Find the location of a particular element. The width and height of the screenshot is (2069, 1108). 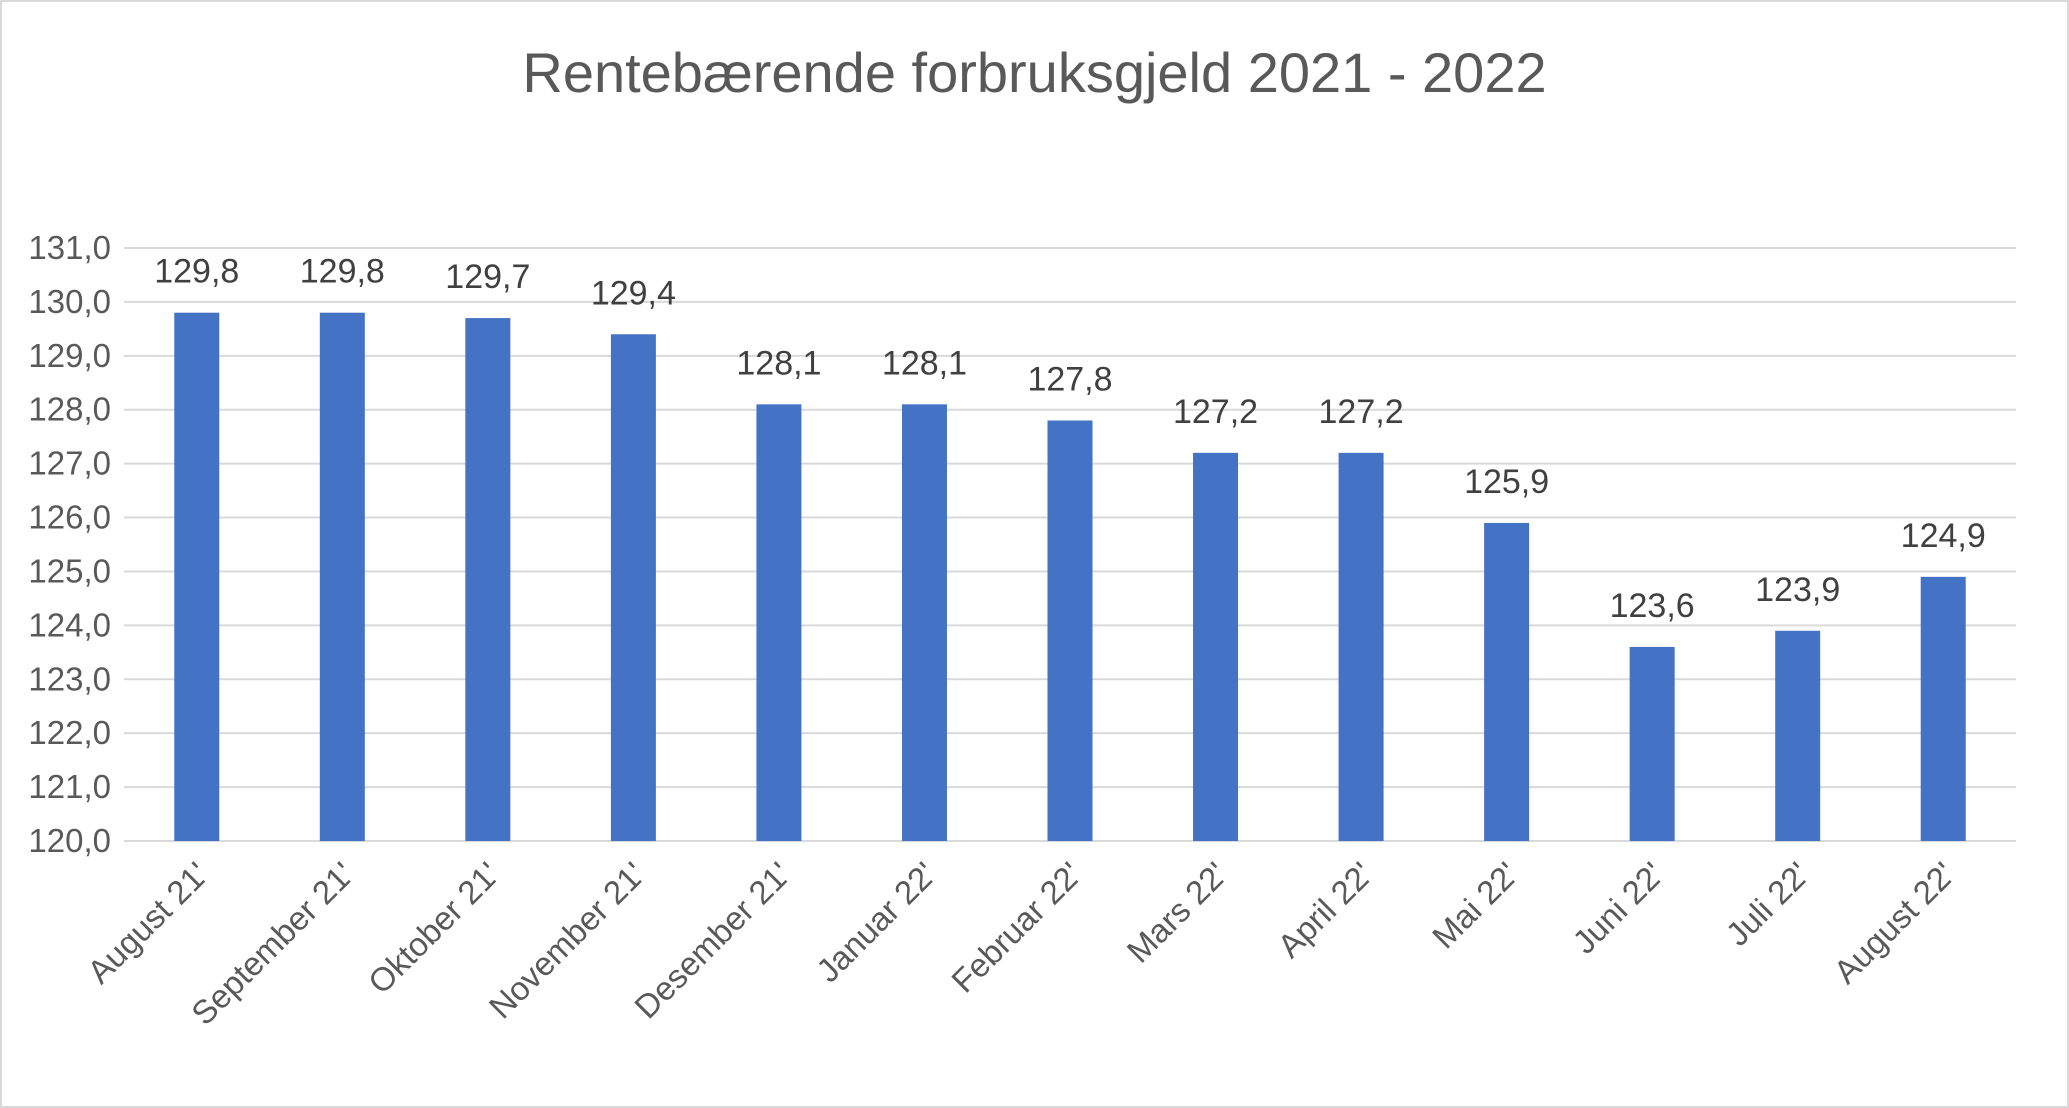

y-tick-label: 131,0 is located at coordinates (69, 247).